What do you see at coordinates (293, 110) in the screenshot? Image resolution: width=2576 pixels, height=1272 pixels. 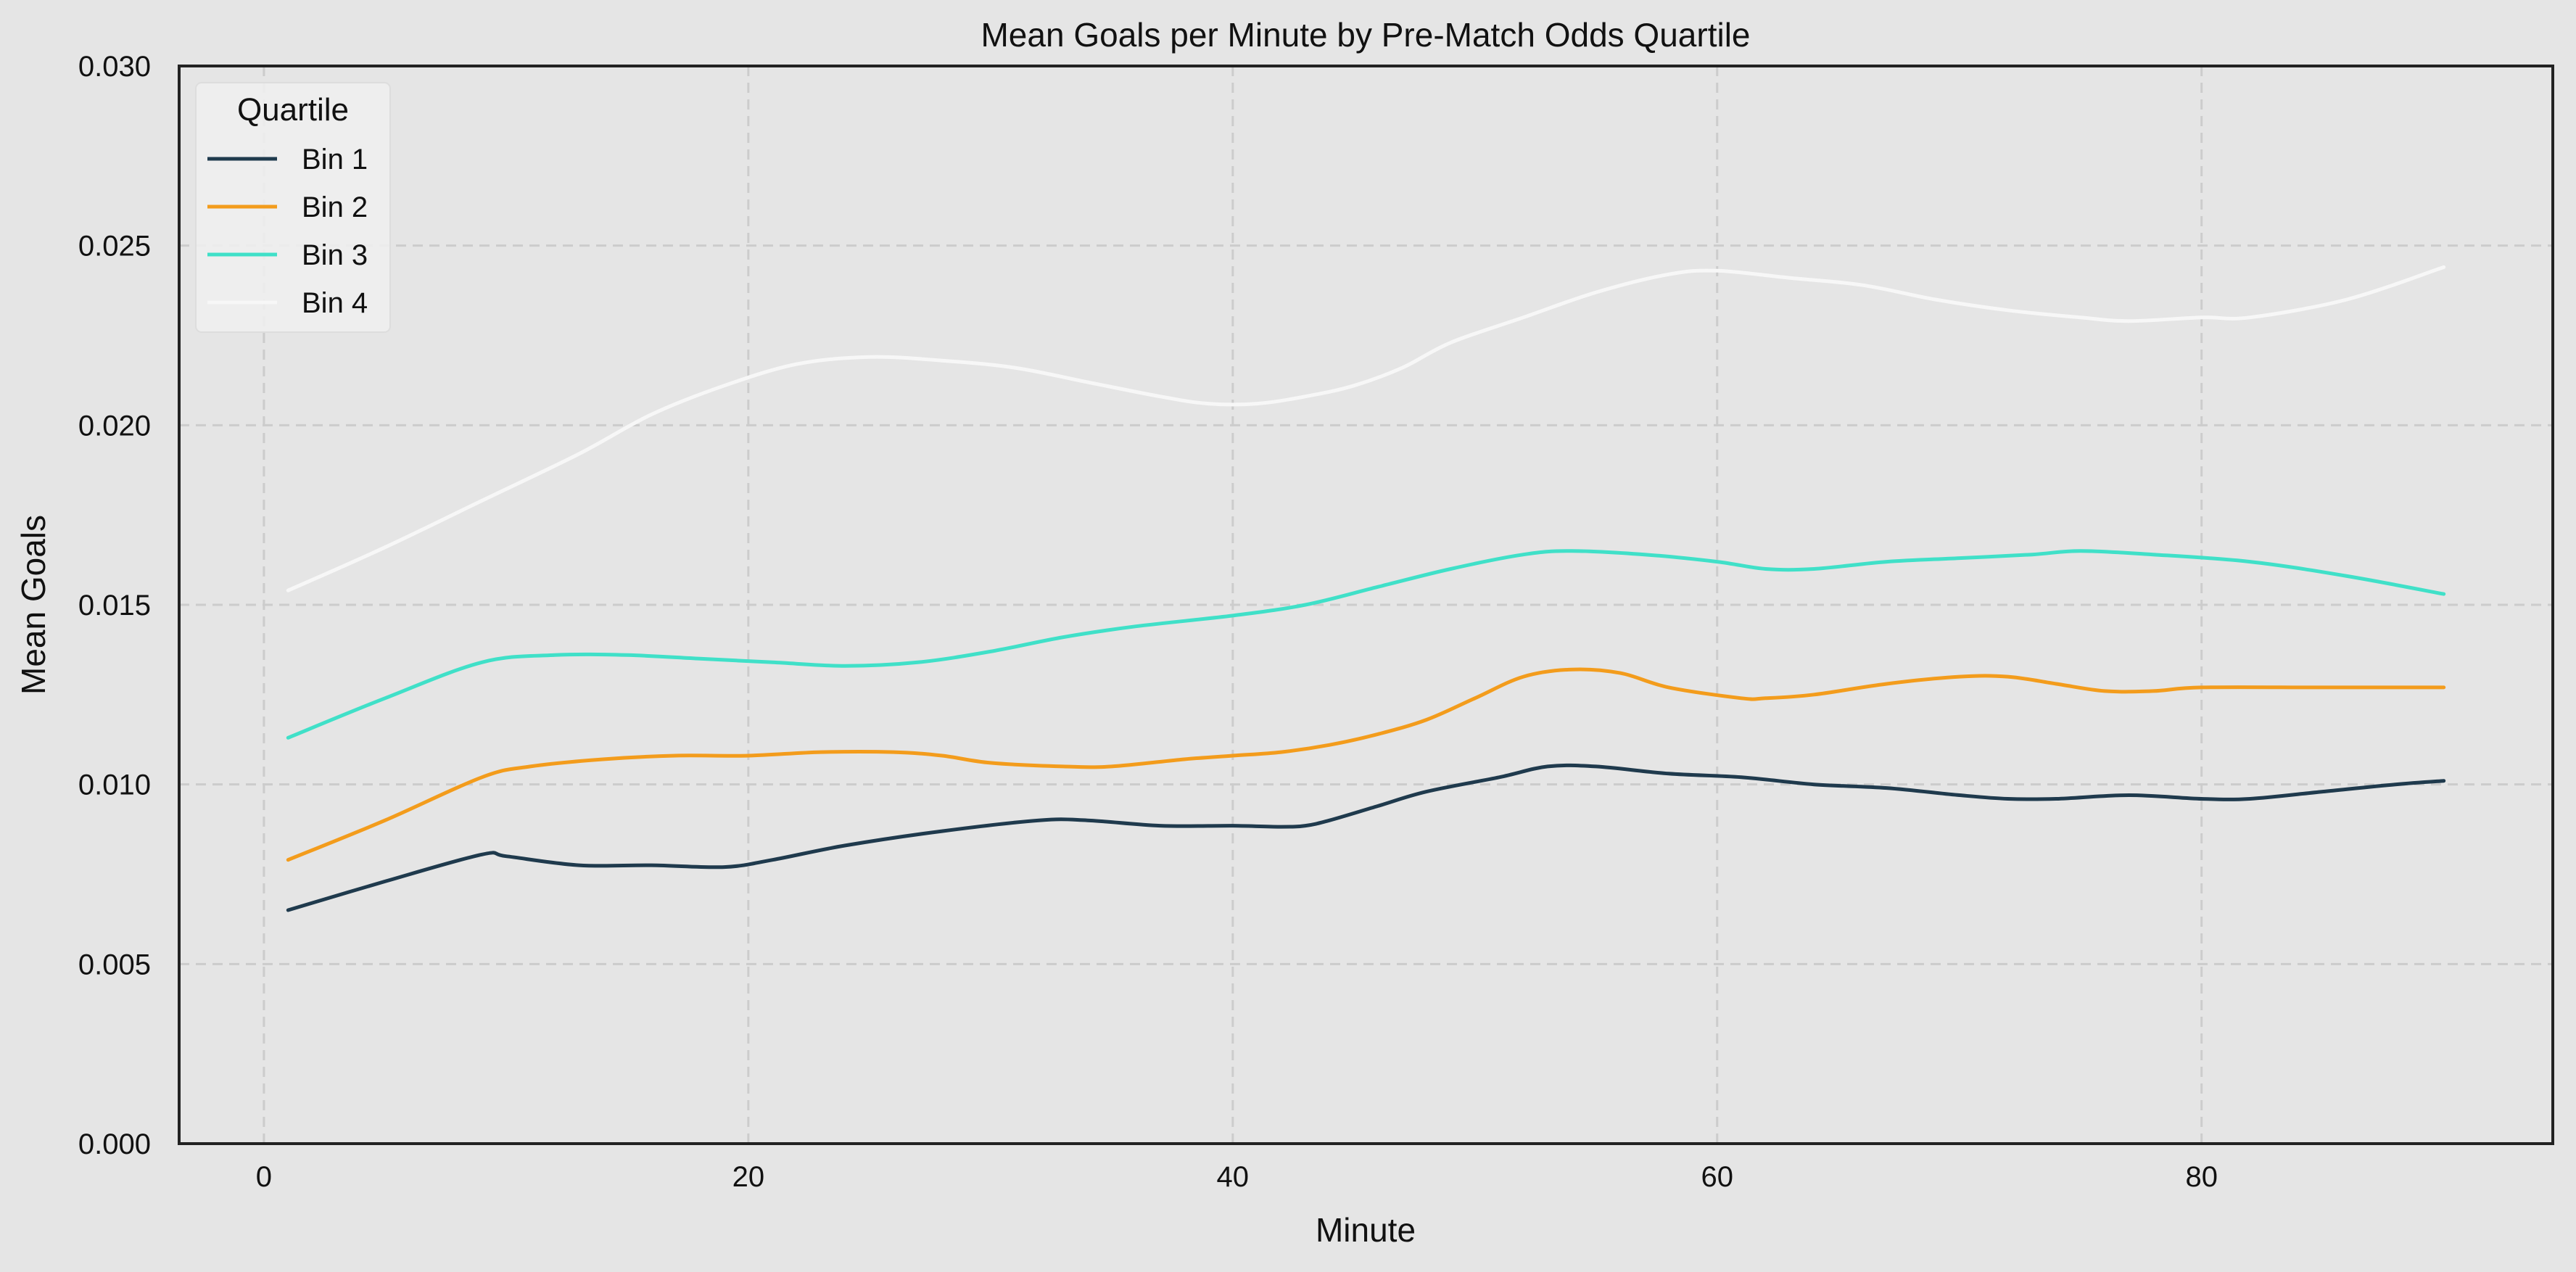 I see `legend-title: Quartile` at bounding box center [293, 110].